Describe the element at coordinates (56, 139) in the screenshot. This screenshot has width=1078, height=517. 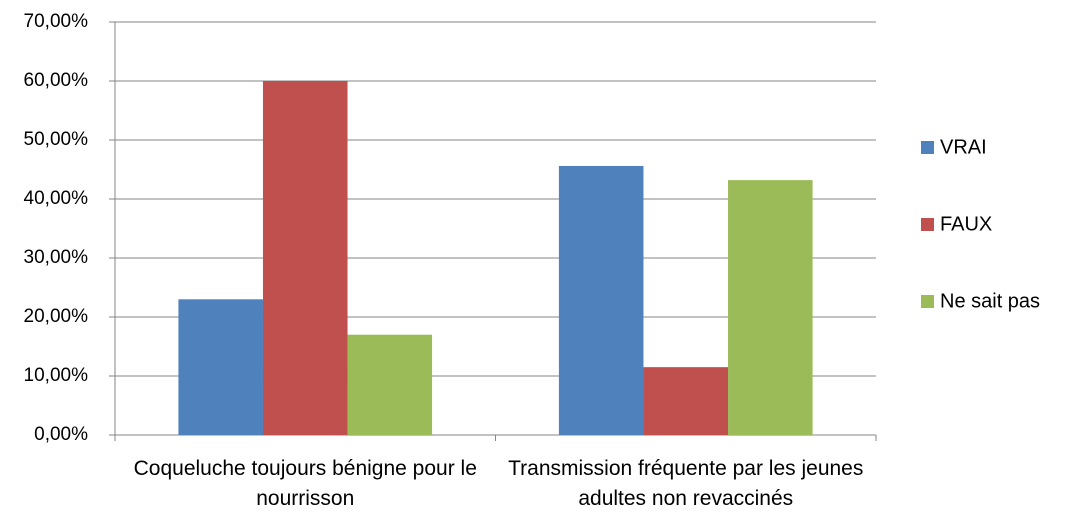
I see `y-tick-label: 50,00%` at that location.